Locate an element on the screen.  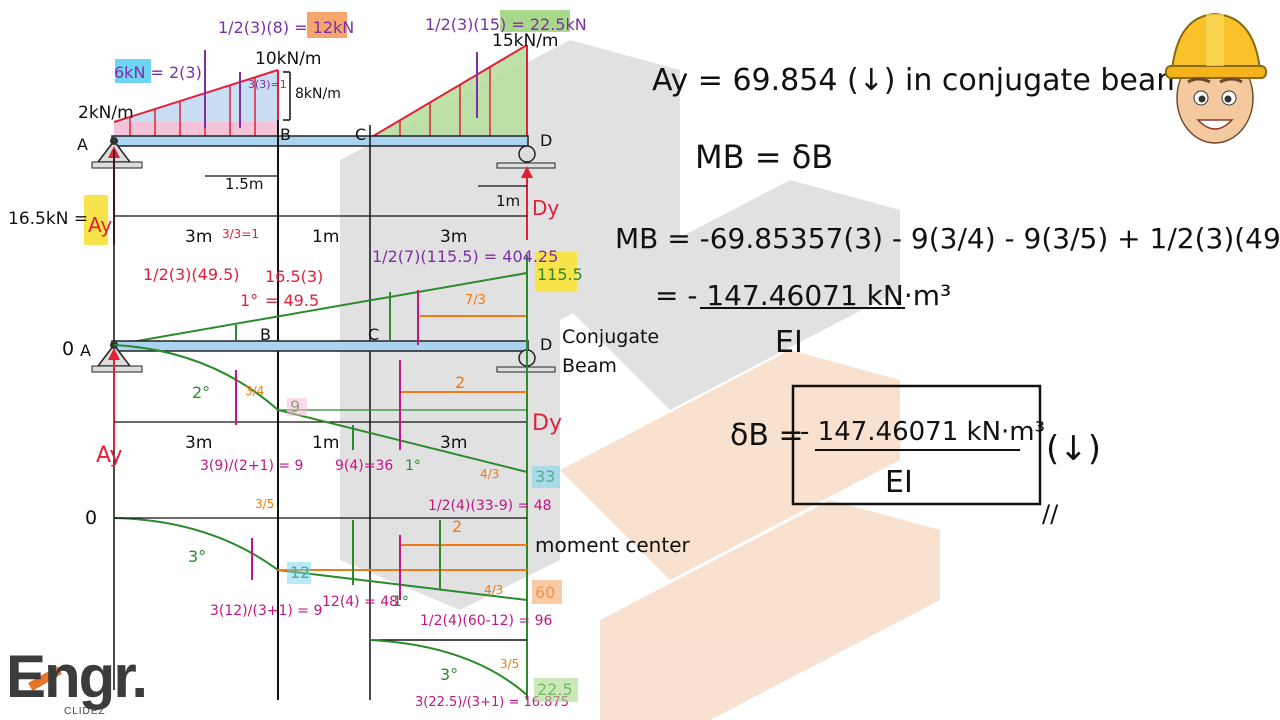
conjugate-span-bc: 1m is located at coordinates (325, 443).